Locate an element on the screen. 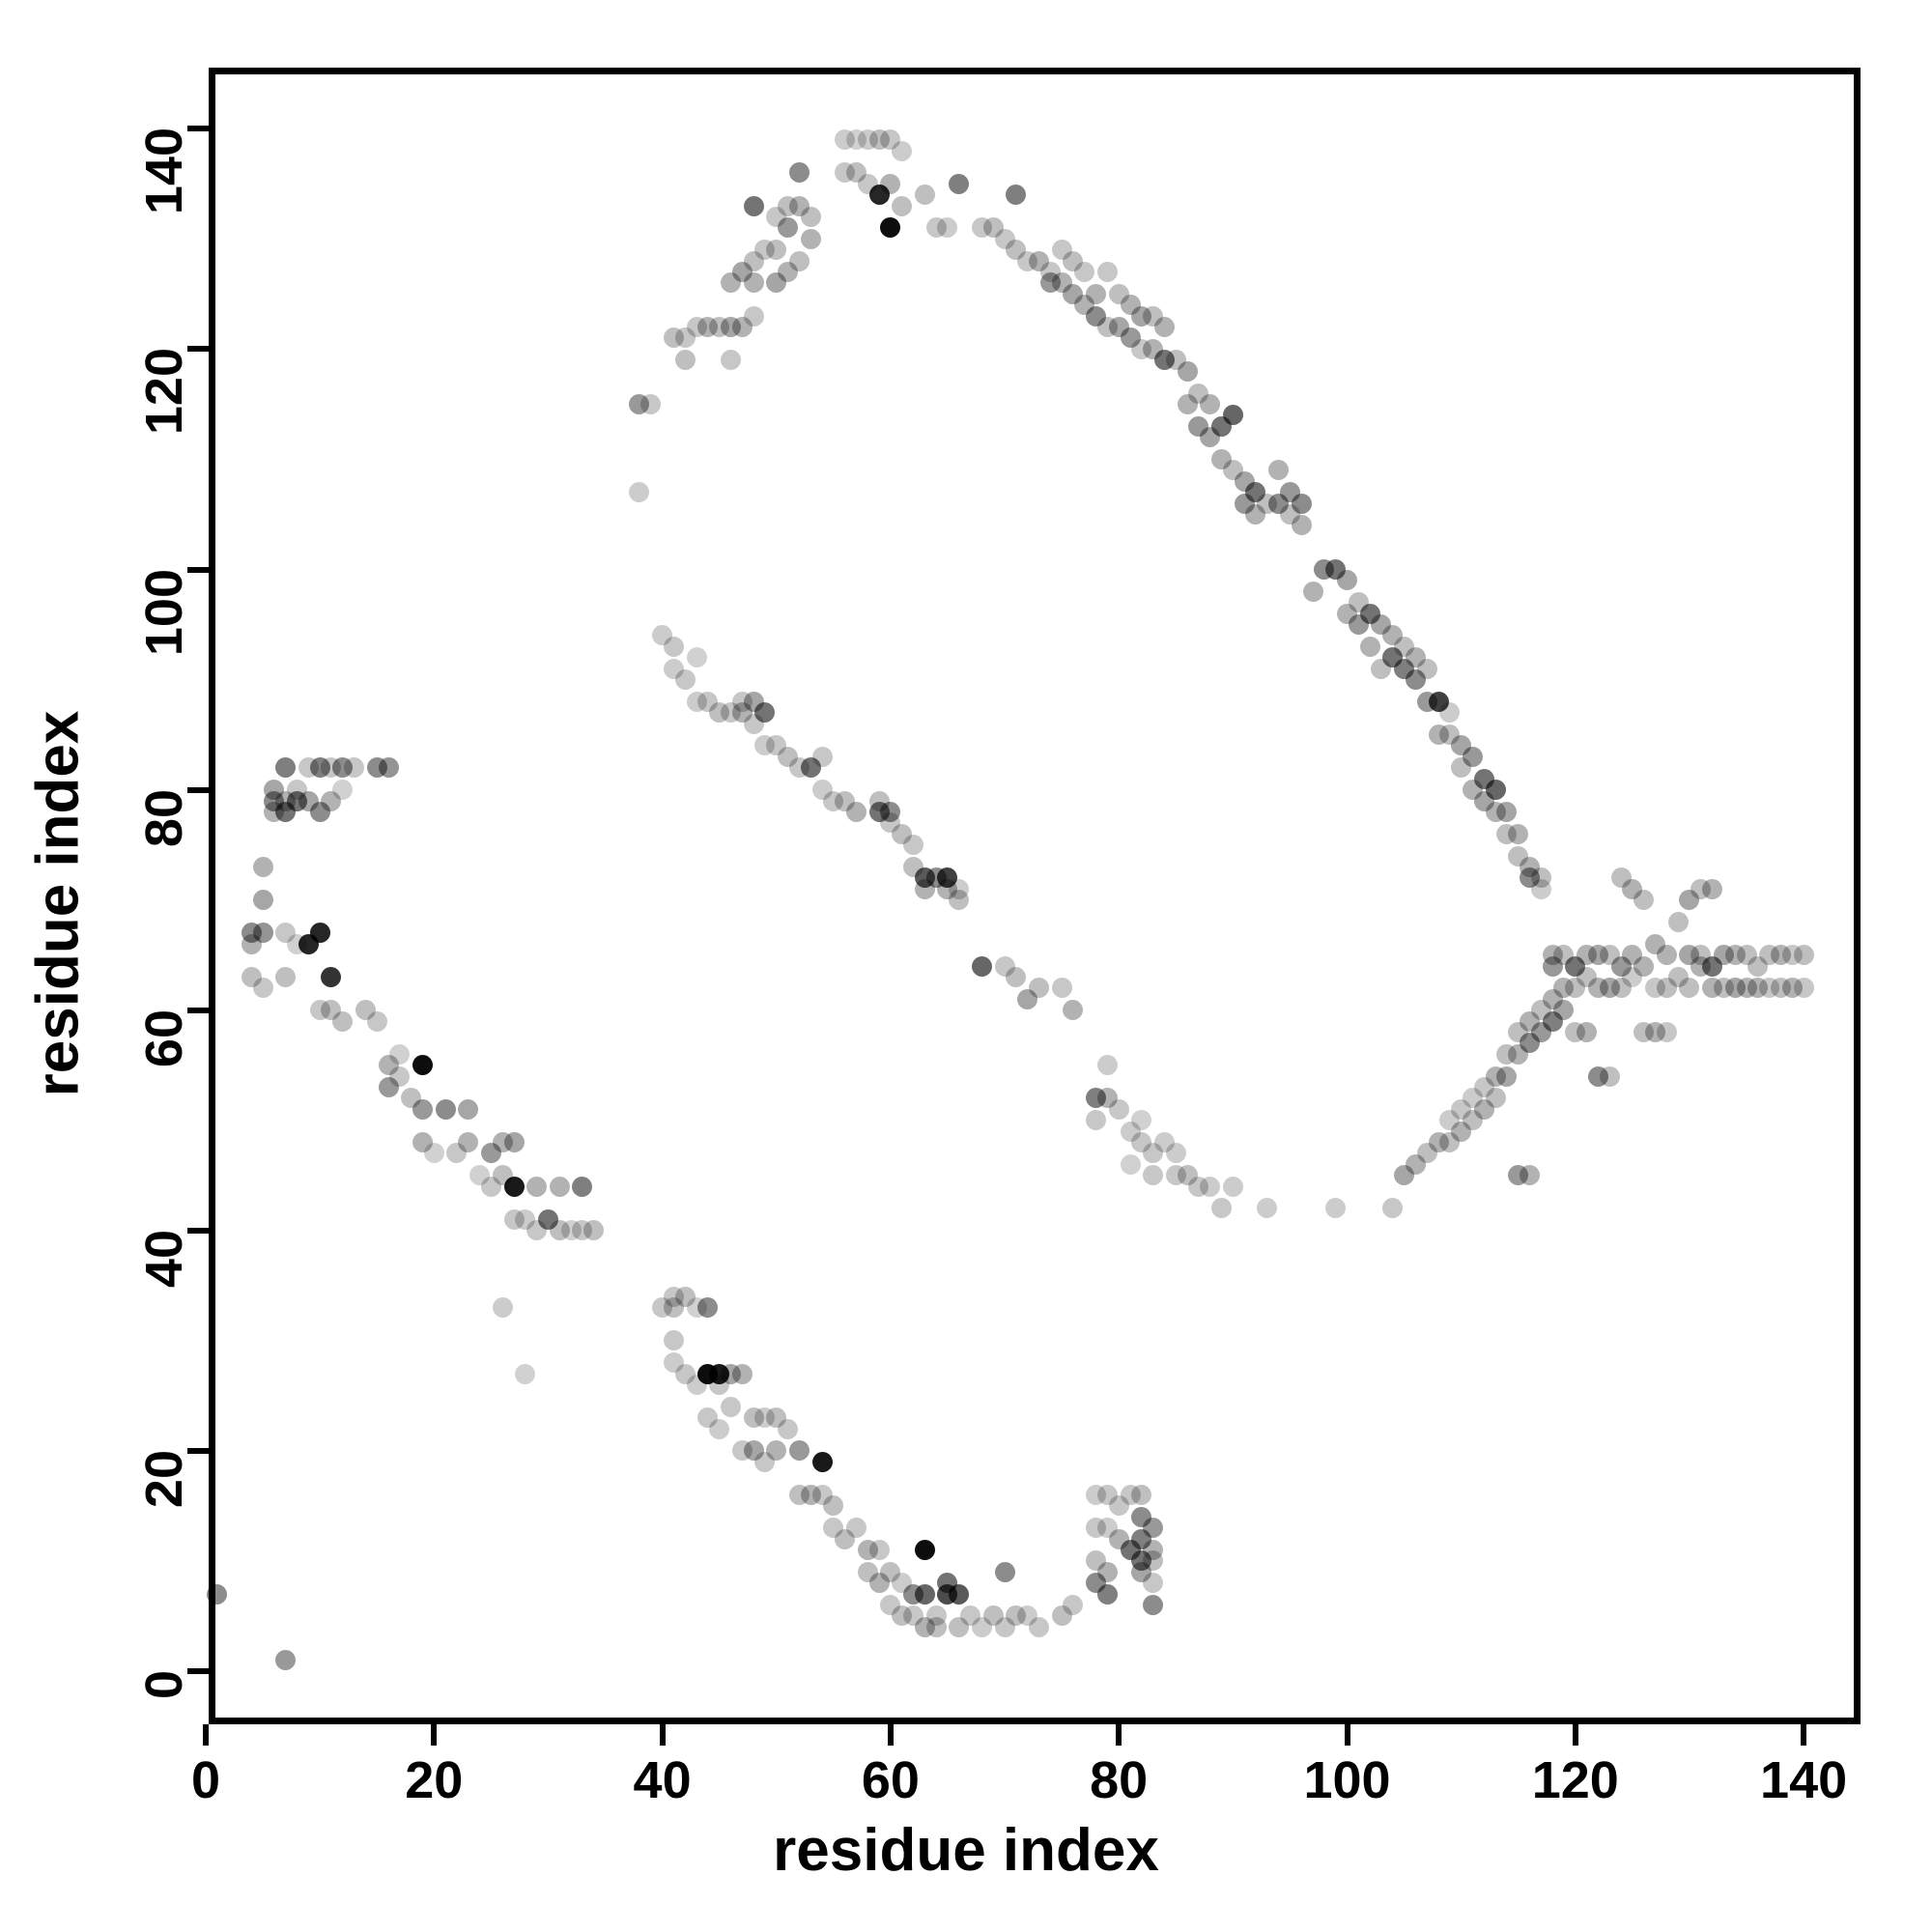 The image size is (1932, 1932). x-axis-tick-label: 140 is located at coordinates (1804, 1780).